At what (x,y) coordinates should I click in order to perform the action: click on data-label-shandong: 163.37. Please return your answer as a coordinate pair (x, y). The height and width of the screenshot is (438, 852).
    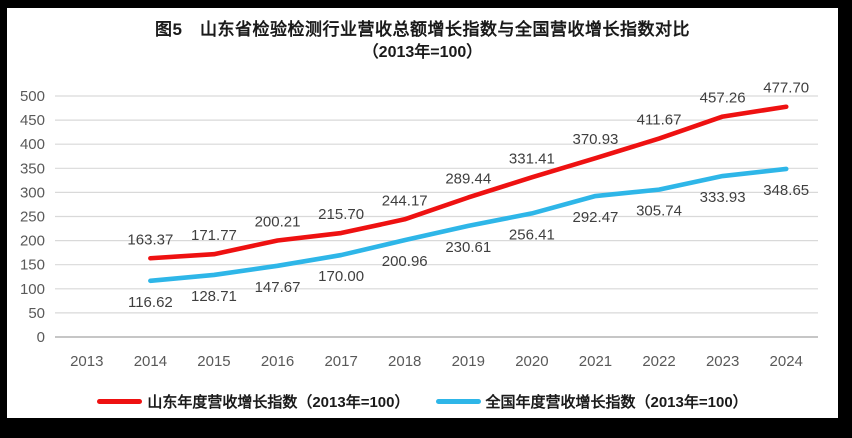
    Looking at the image, I should click on (150, 239).